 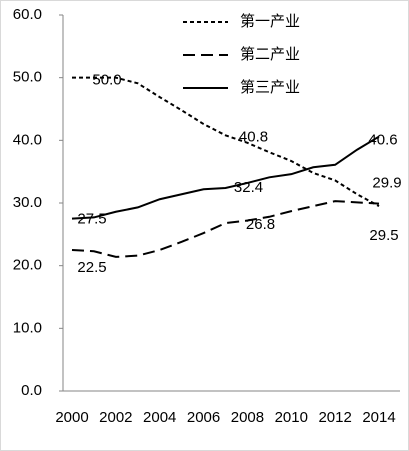 I want to click on series-line, so click(x=225, y=177).